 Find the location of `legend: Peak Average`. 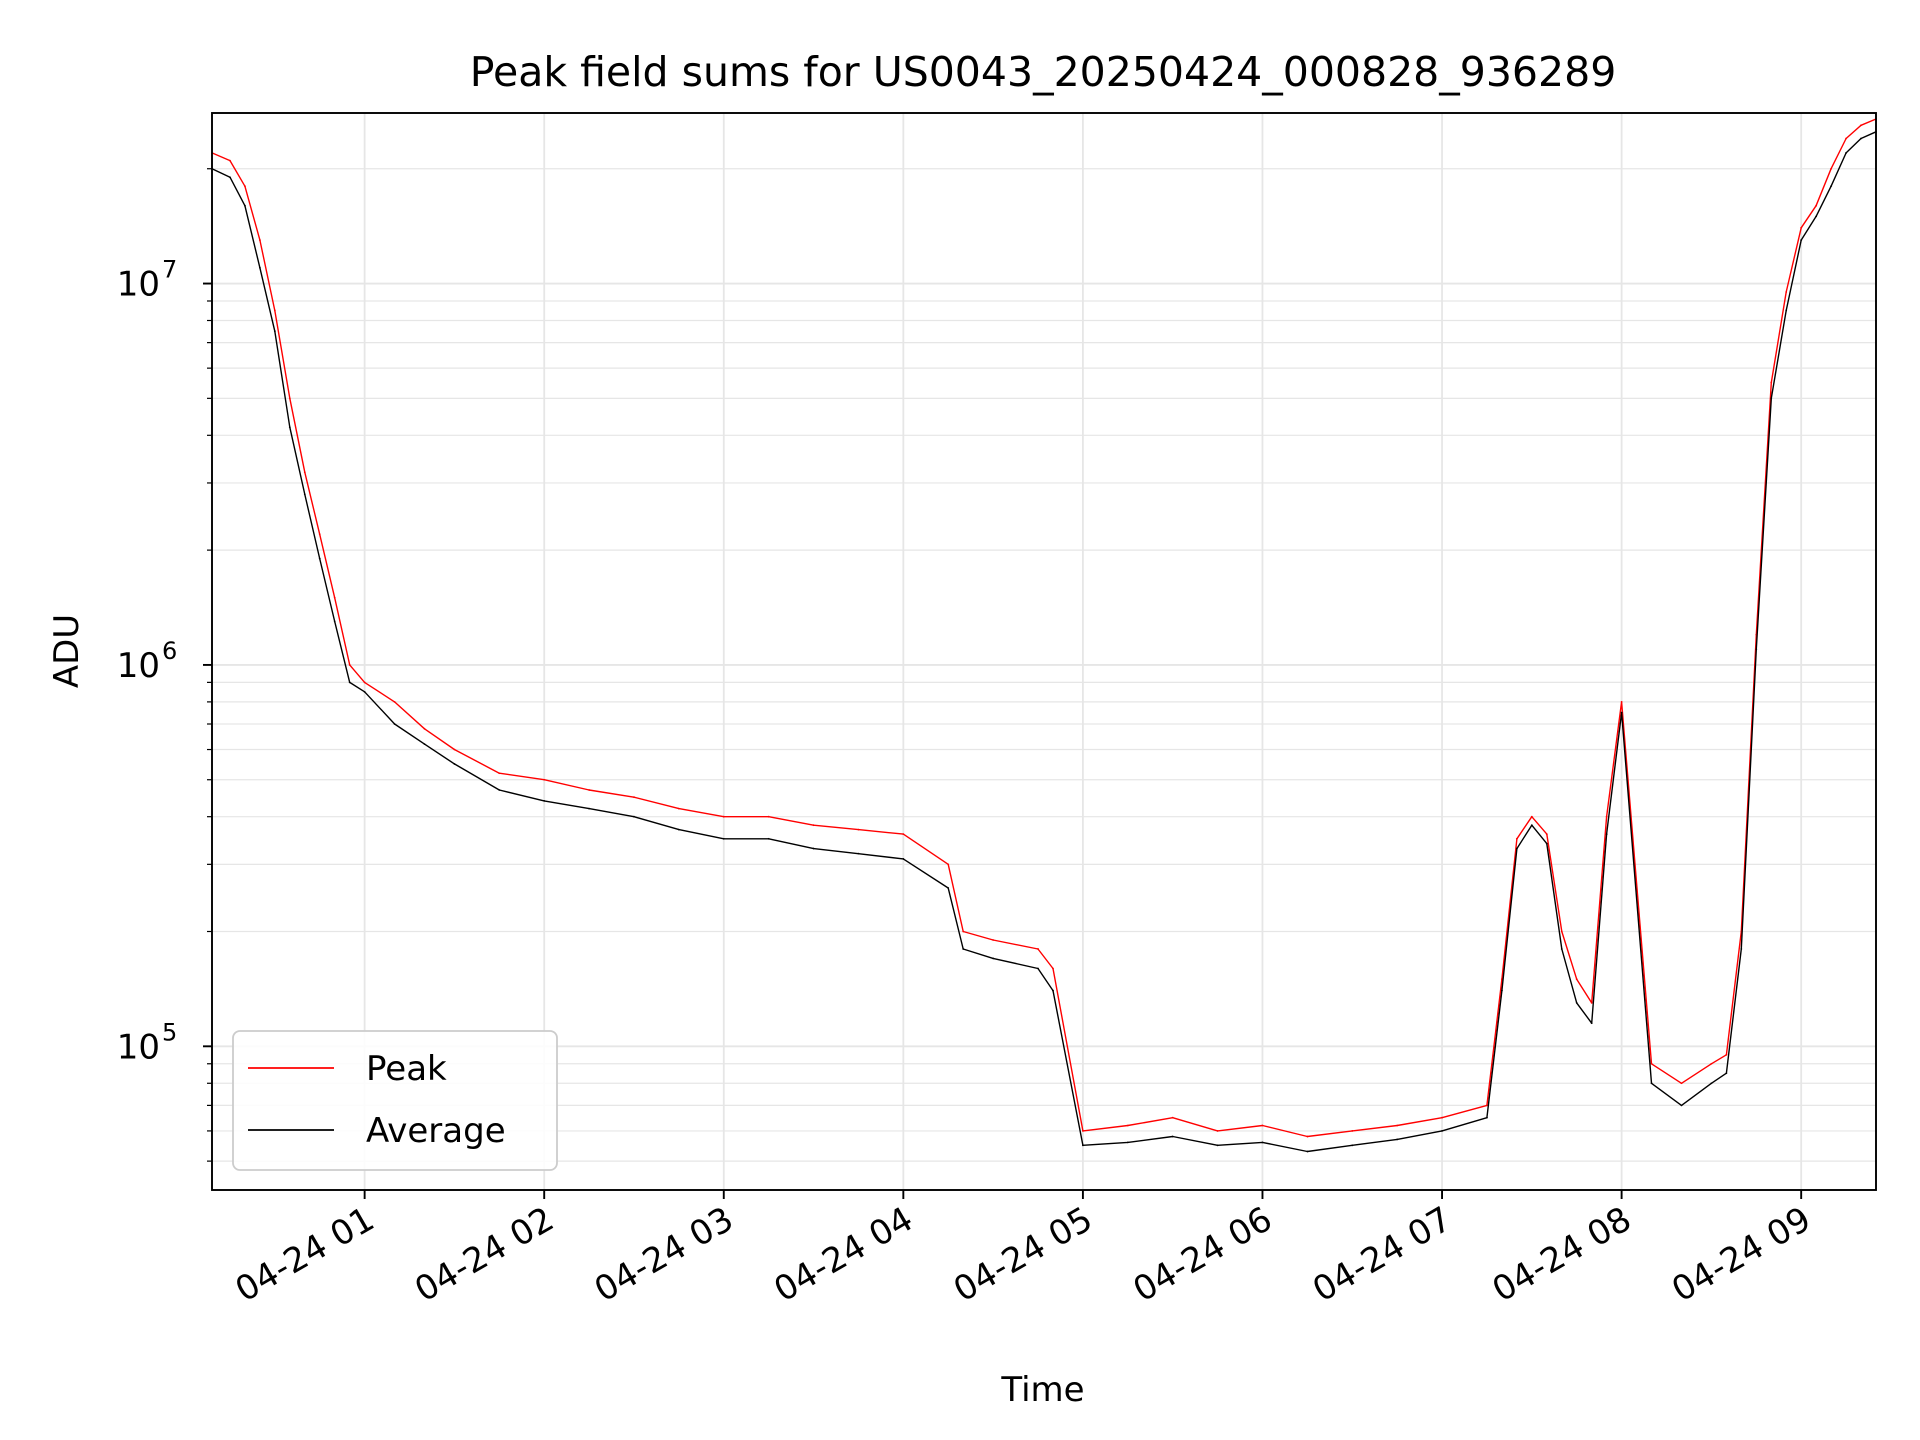

legend: Peak Average is located at coordinates (395, 1100).